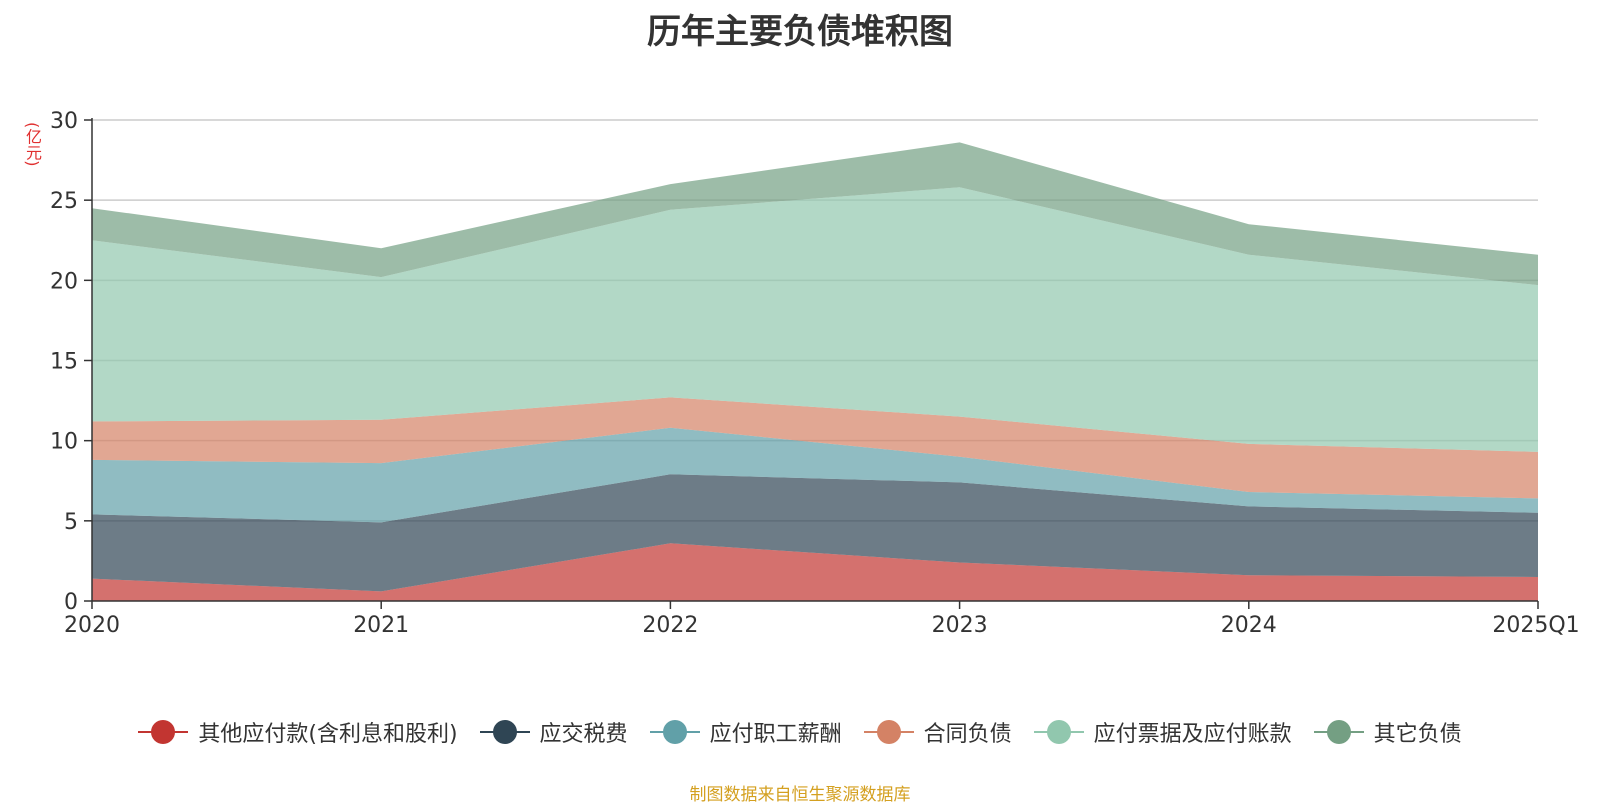 The width and height of the screenshot is (1600, 805). Describe the element at coordinates (670, 625) in the screenshot. I see `x-tick-label: 2022` at that location.